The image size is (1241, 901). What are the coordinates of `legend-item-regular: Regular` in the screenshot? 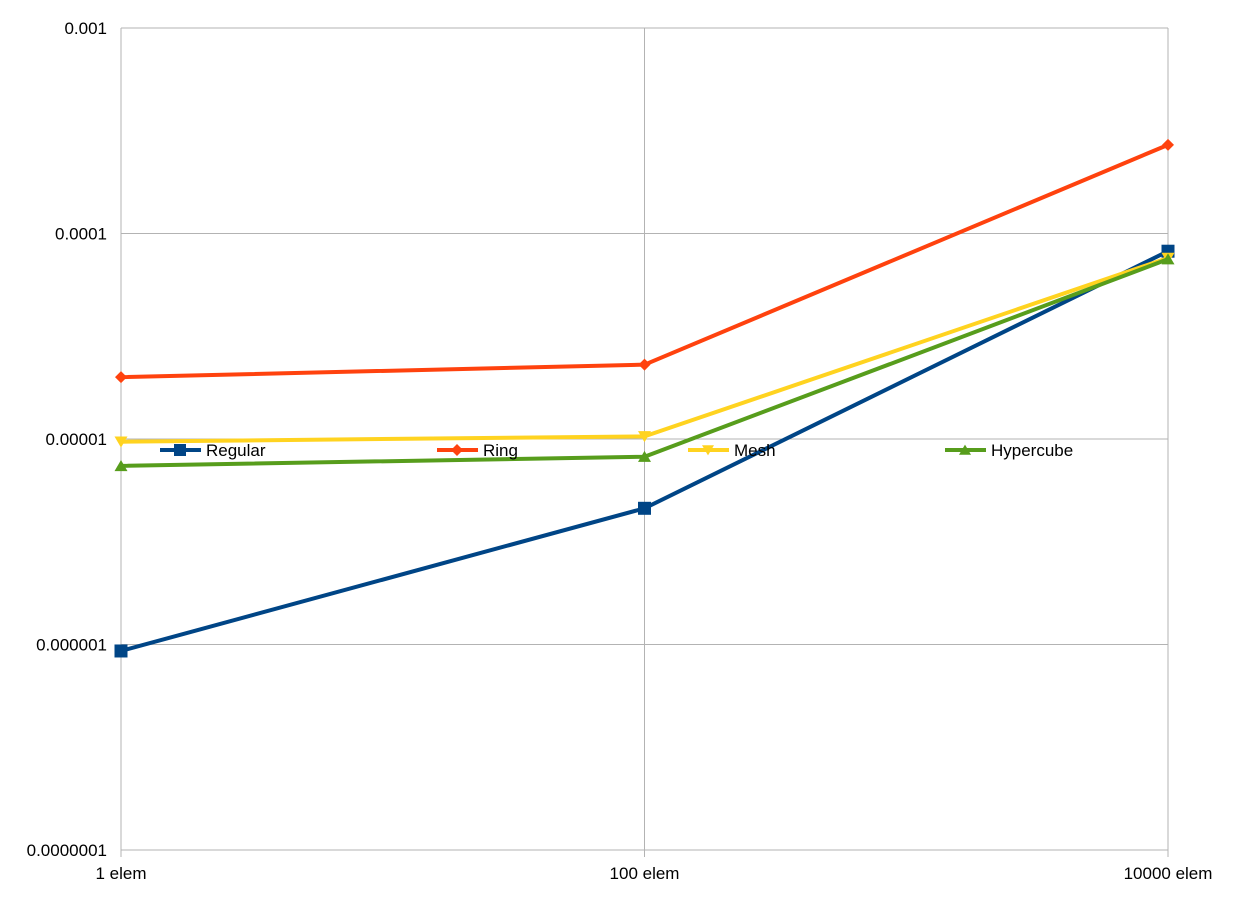 It's located at (213, 450).